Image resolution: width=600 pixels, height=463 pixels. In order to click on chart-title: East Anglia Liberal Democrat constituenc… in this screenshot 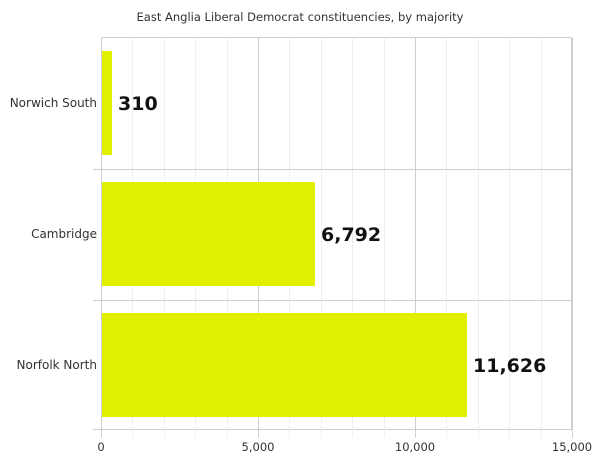, I will do `click(300, 17)`.